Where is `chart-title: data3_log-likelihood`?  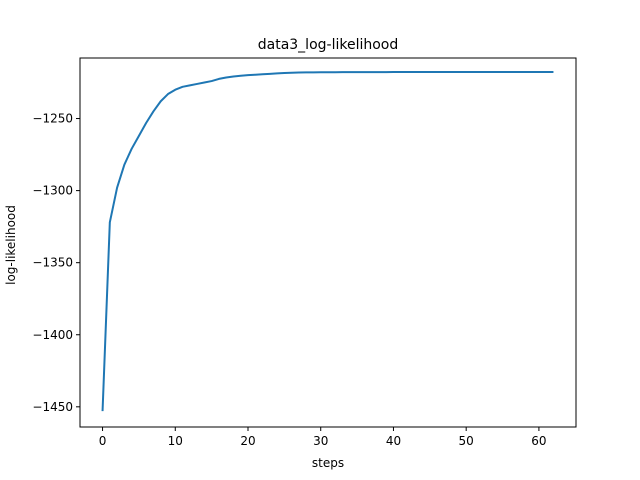 chart-title: data3_log-likelihood is located at coordinates (328, 45).